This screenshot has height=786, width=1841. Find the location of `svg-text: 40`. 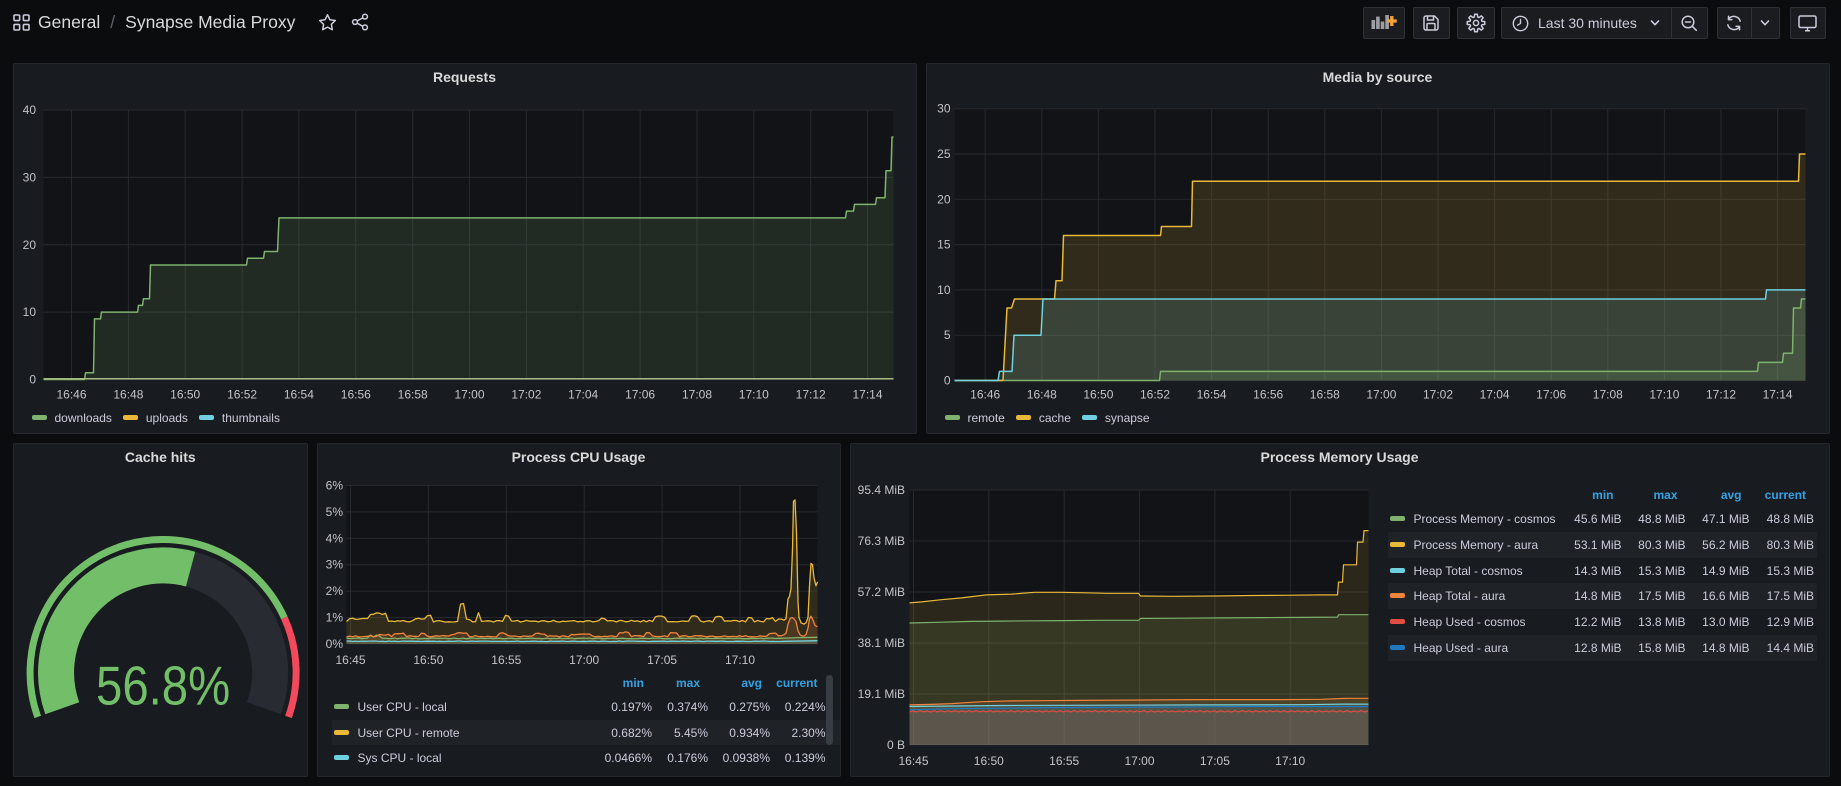

svg-text: 40 is located at coordinates (29, 110).